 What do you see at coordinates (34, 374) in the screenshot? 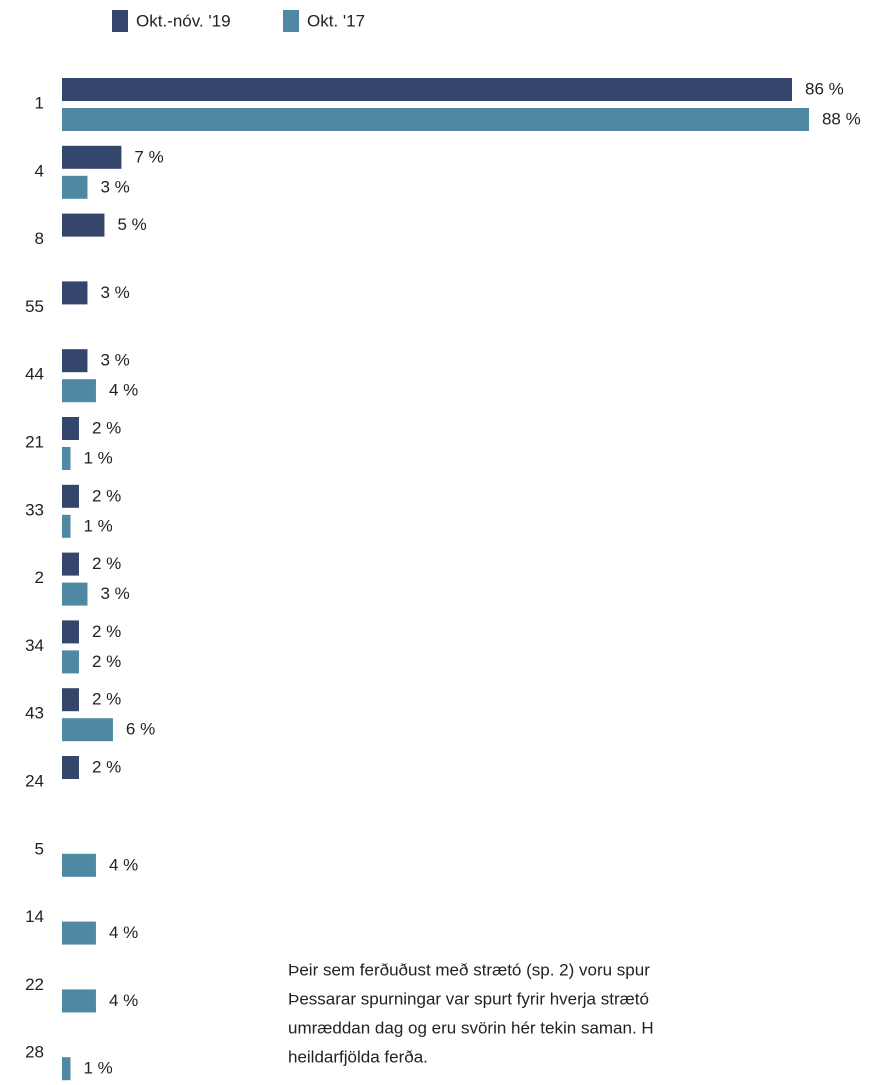
I see `category-label: 44` at bounding box center [34, 374].